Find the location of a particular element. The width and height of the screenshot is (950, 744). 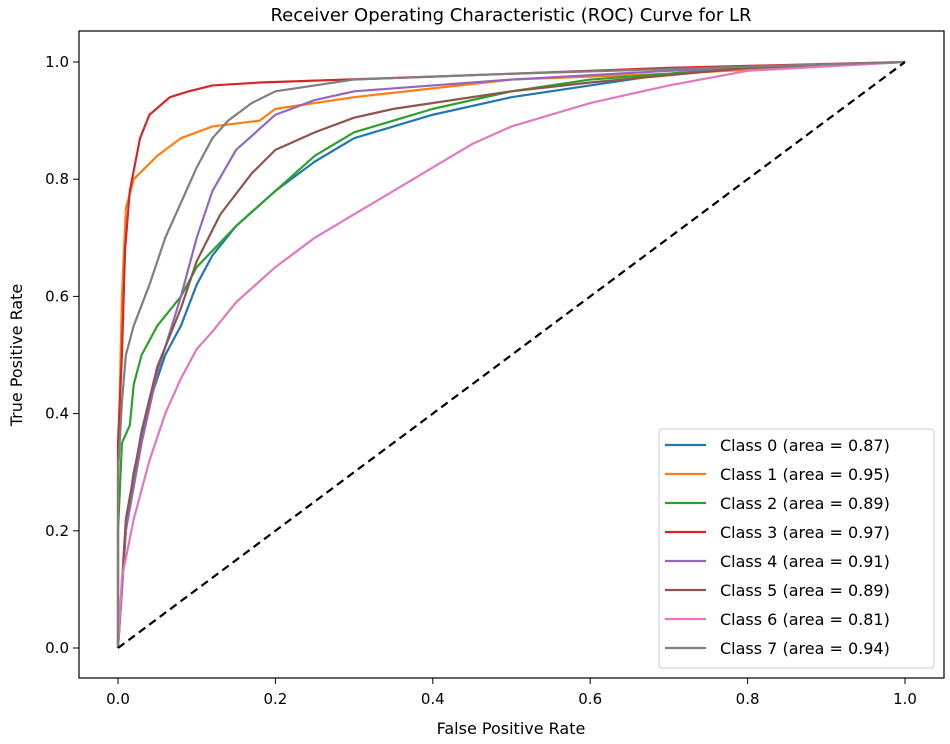

legend-label: Class 0 (area = 0.87) is located at coordinates (805, 445).